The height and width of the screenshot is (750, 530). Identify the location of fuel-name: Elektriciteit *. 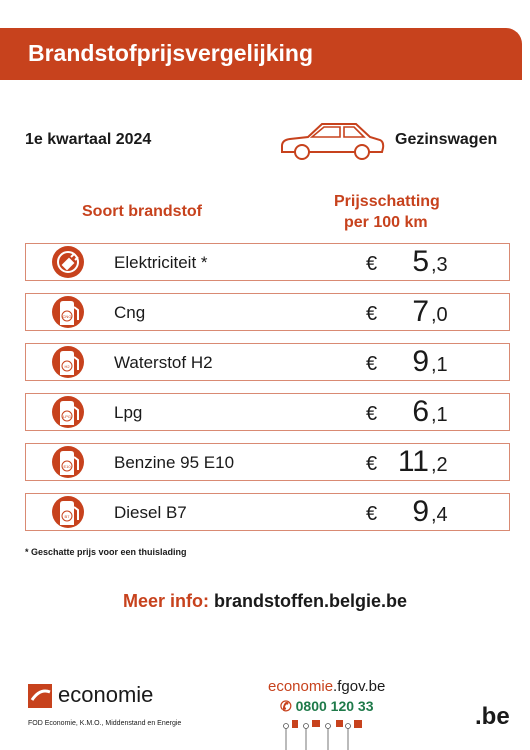
(161, 262).